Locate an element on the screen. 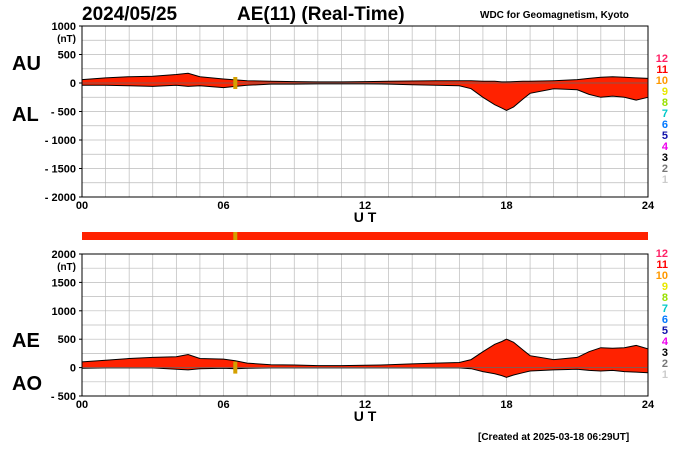  created-timestamp: [Created at 2025-03-18 06:29UT] is located at coordinates (554, 437).